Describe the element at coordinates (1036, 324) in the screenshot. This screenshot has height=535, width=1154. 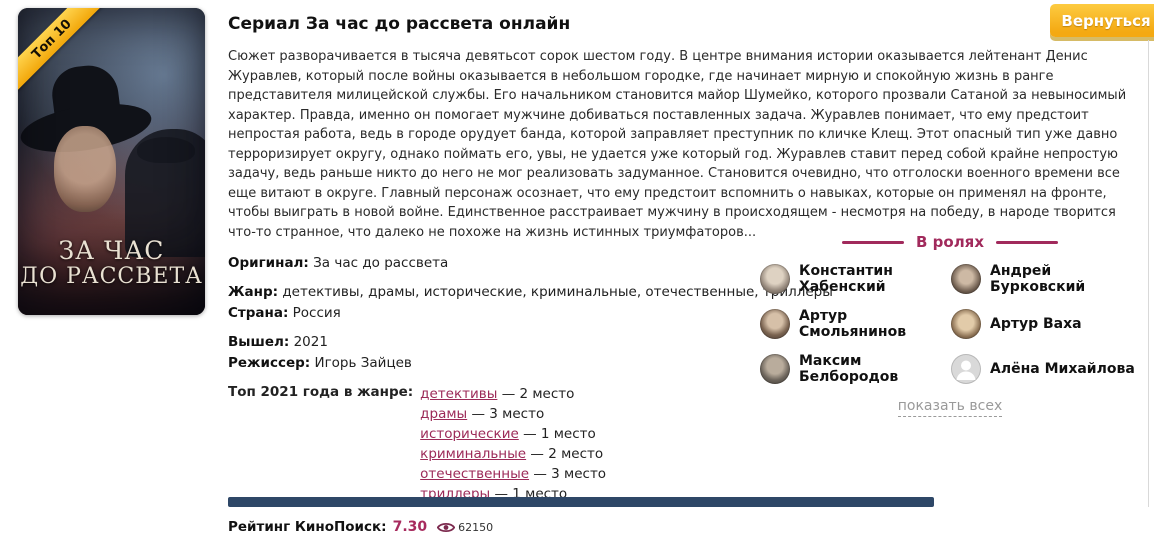
I see `actor-name: Артур Ваха` at that location.